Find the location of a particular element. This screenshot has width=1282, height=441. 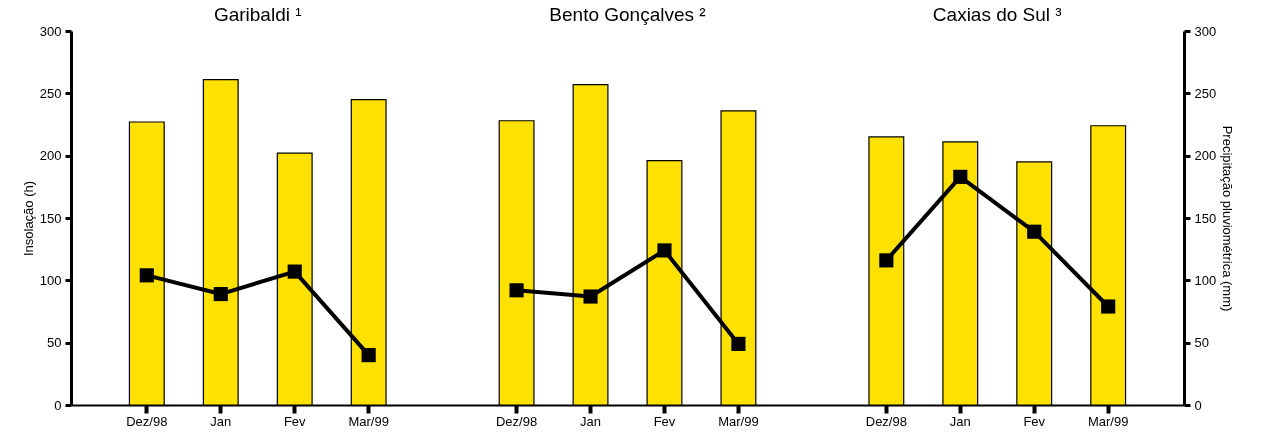

y-tick-label: 50 is located at coordinates (54, 343).